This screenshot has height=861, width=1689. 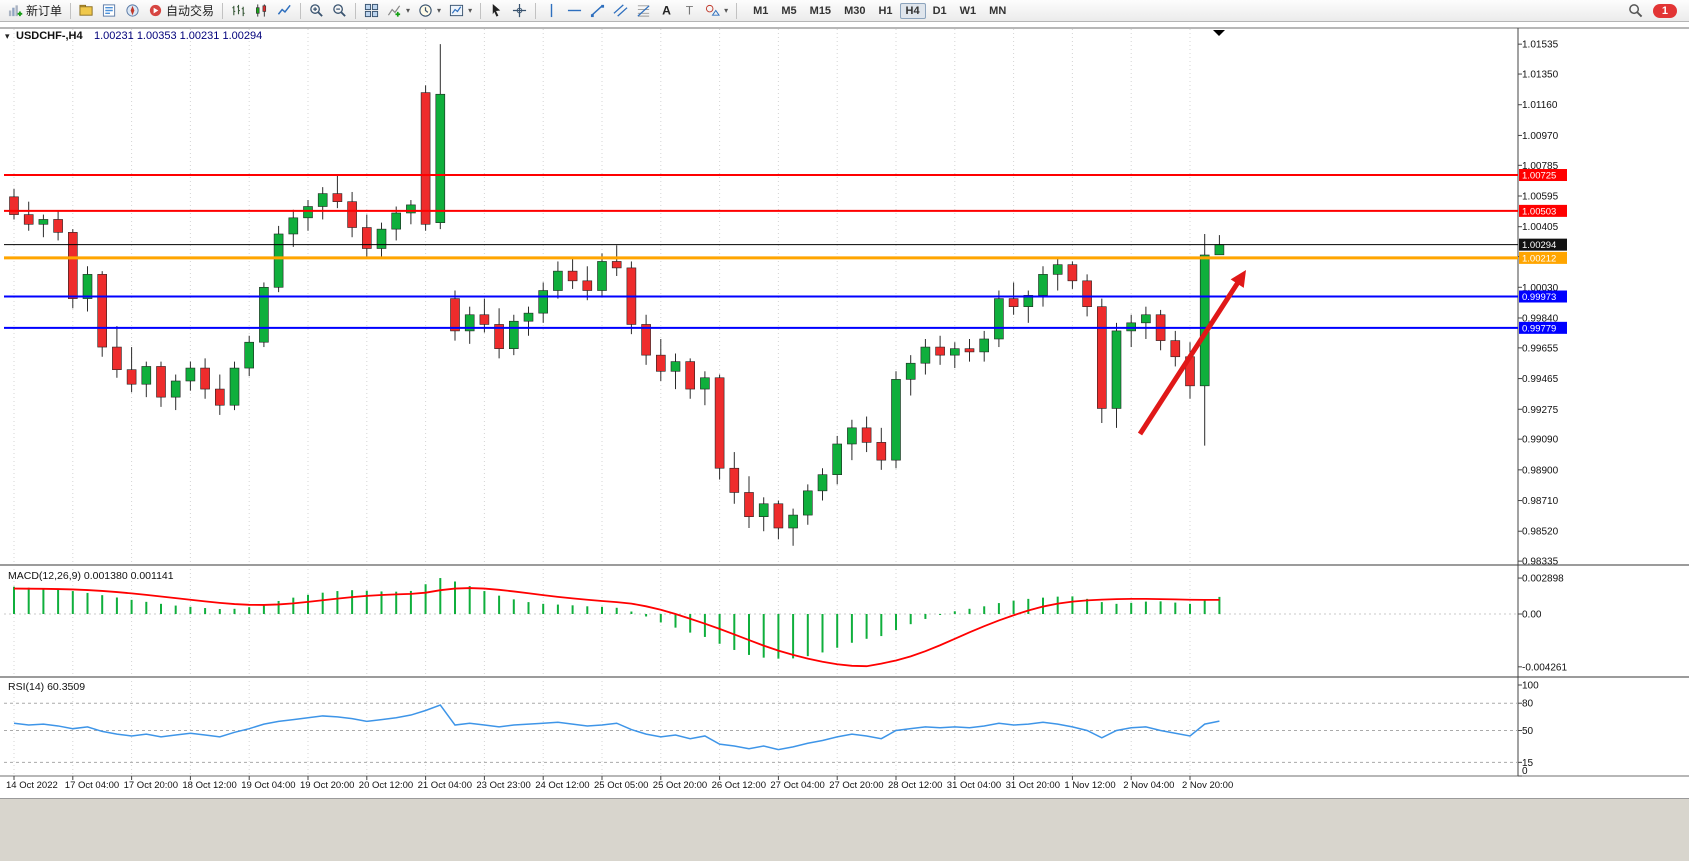 What do you see at coordinates (998, 10) in the screenshot?
I see `timeframe-mn-button: MN` at bounding box center [998, 10].